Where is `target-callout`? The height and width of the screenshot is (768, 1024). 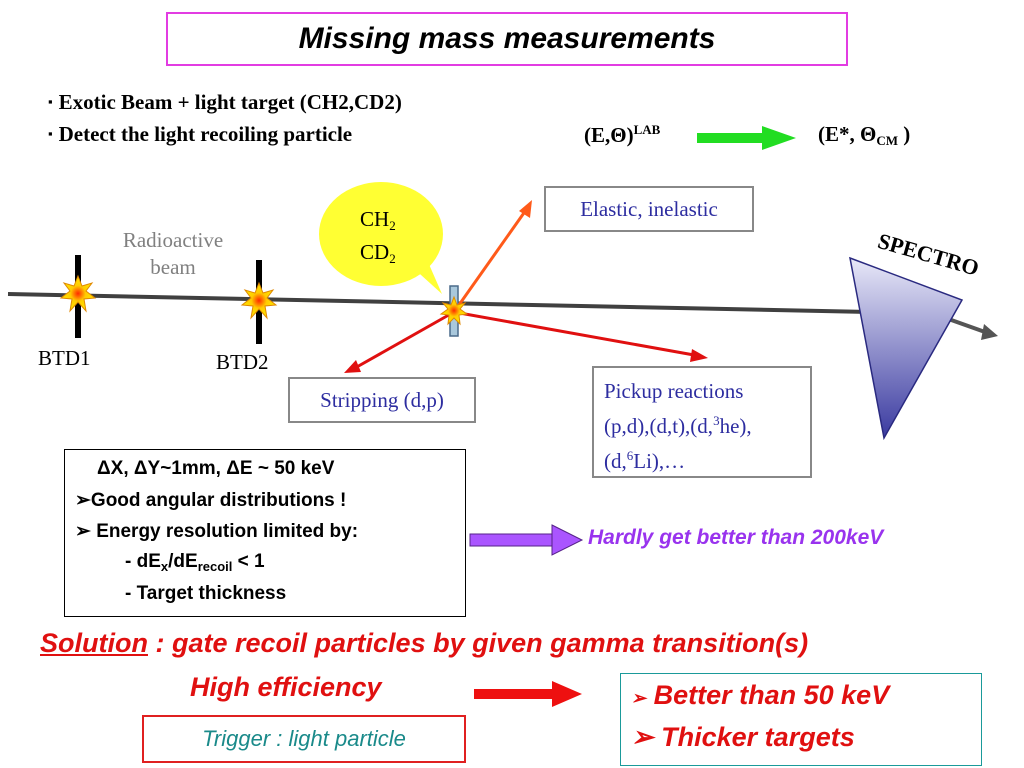
target-callout is located at coordinates (381, 234).